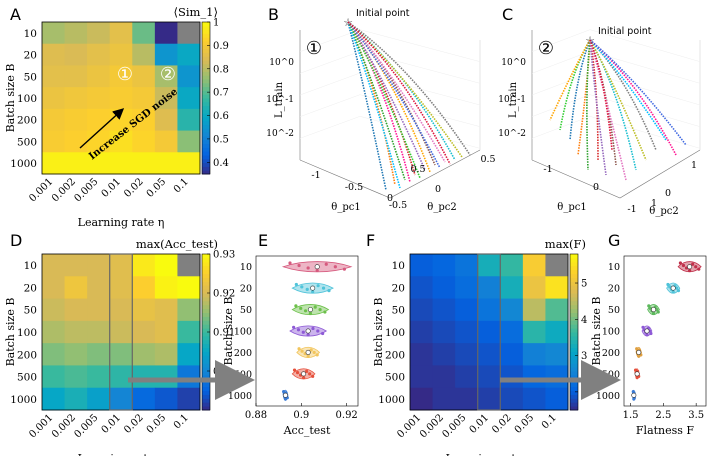 Image resolution: width=714 pixels, height=456 pixels. I want to click on x-tick-label: 0.9, so click(301, 415).